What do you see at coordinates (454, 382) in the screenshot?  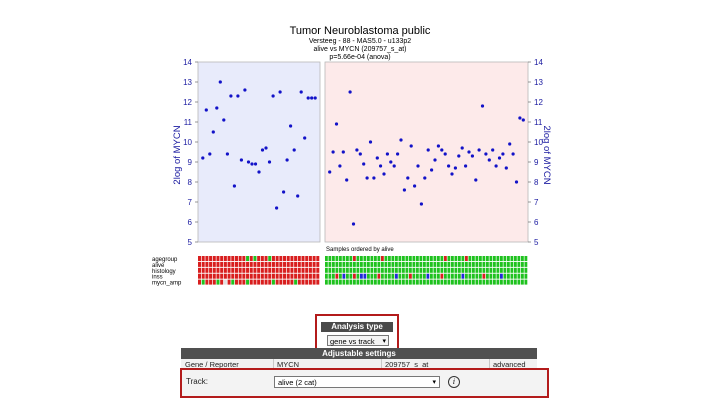 I see `info-icon: i` at bounding box center [454, 382].